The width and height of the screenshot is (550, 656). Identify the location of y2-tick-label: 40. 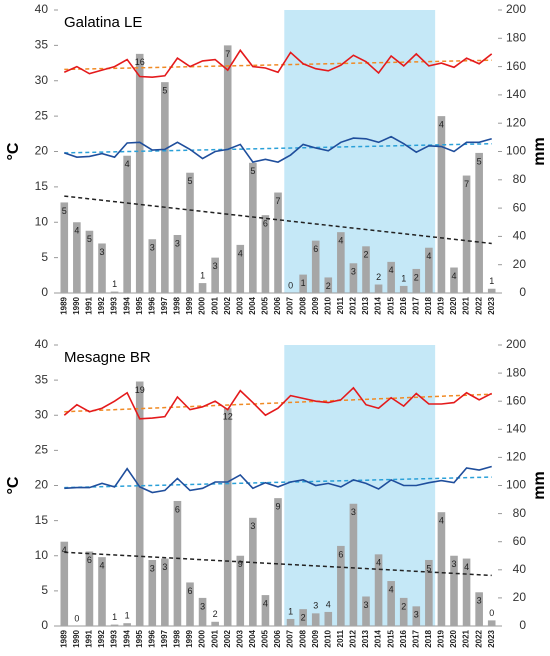
(520, 569).